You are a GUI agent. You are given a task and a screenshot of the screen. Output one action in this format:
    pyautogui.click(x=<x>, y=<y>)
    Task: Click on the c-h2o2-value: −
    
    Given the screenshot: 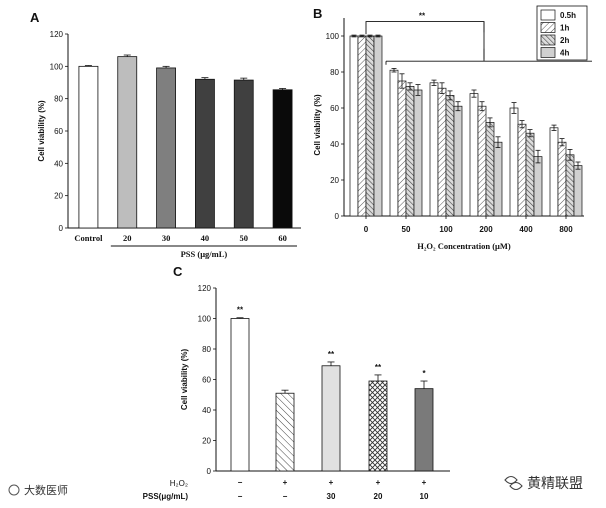 What is the action you would take?
    pyautogui.click(x=240, y=482)
    